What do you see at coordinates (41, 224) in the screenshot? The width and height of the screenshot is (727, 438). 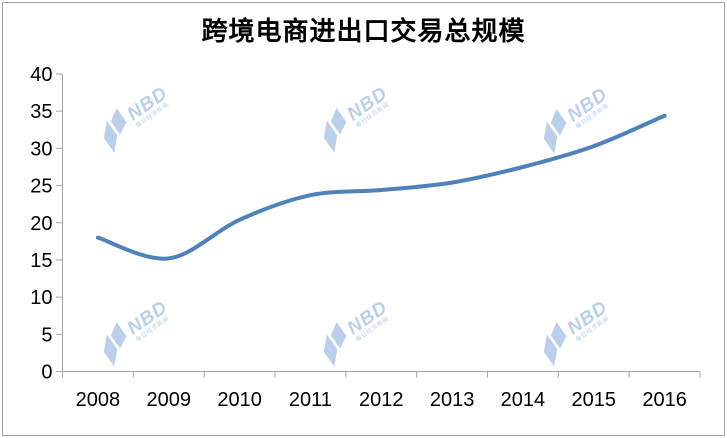 I see `svg-text: 20` at bounding box center [41, 224].